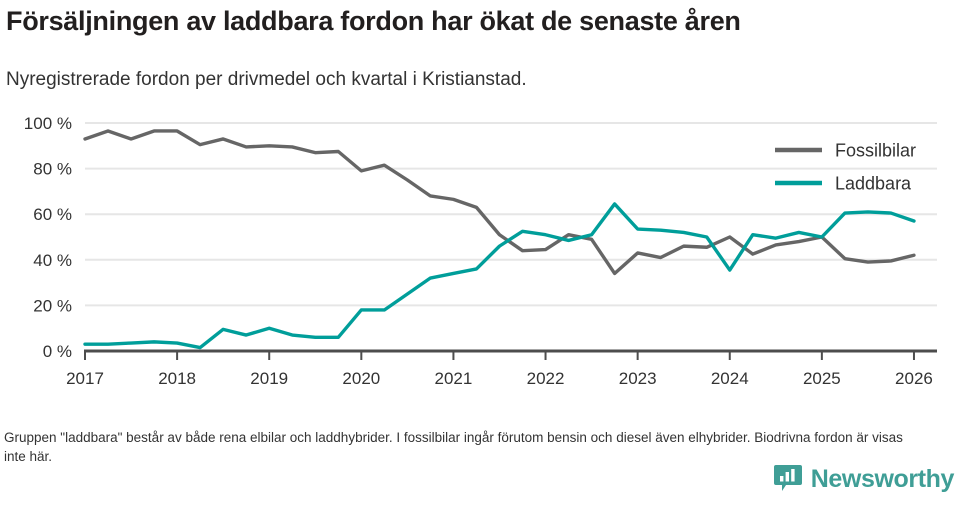  Describe the element at coordinates (822, 378) in the screenshot. I see `x-axis-tick-label: 2025` at that location.